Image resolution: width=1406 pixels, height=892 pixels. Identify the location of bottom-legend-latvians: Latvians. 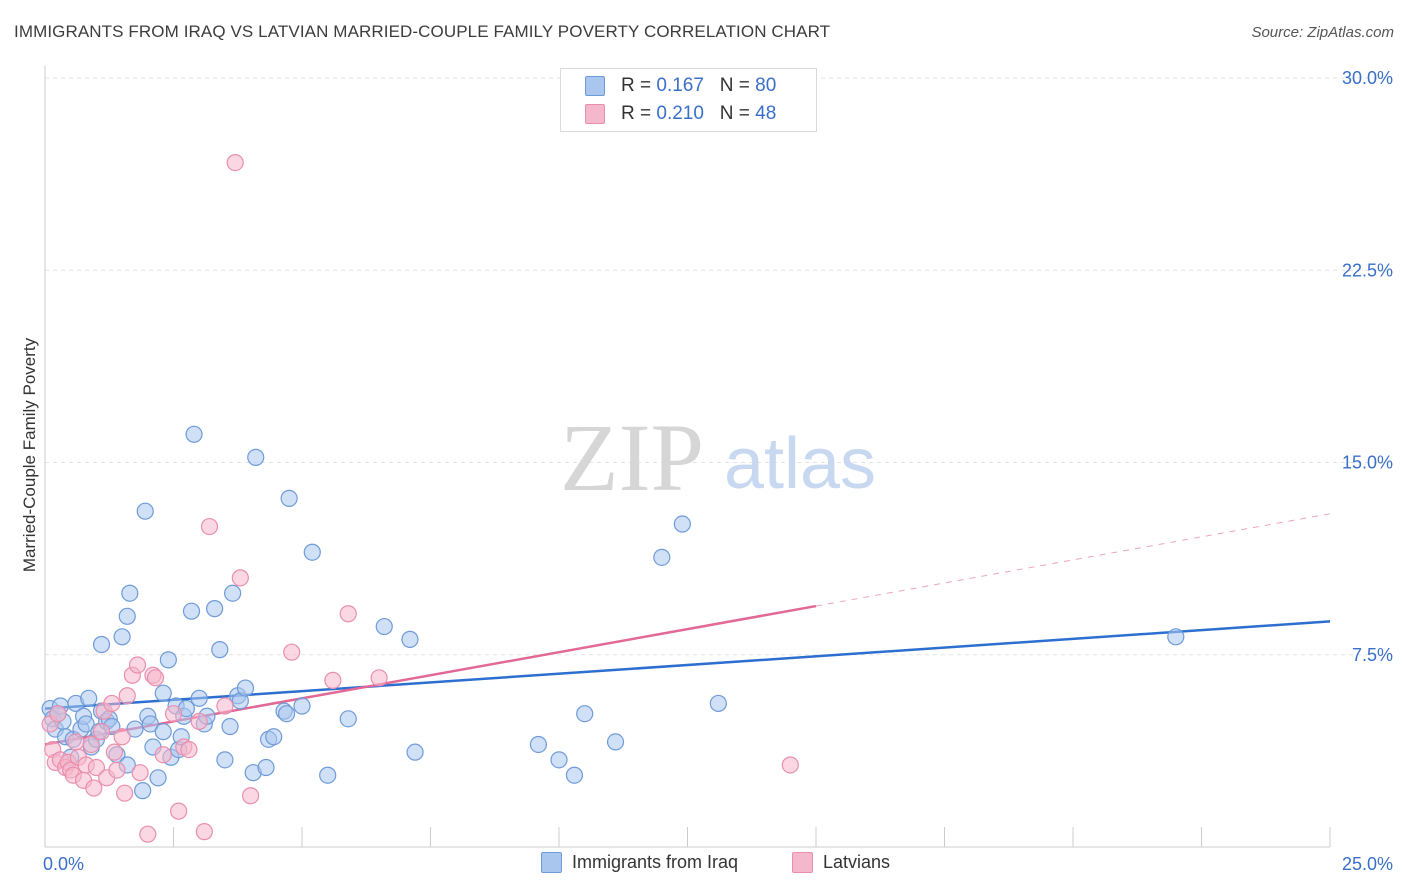
(841, 862).